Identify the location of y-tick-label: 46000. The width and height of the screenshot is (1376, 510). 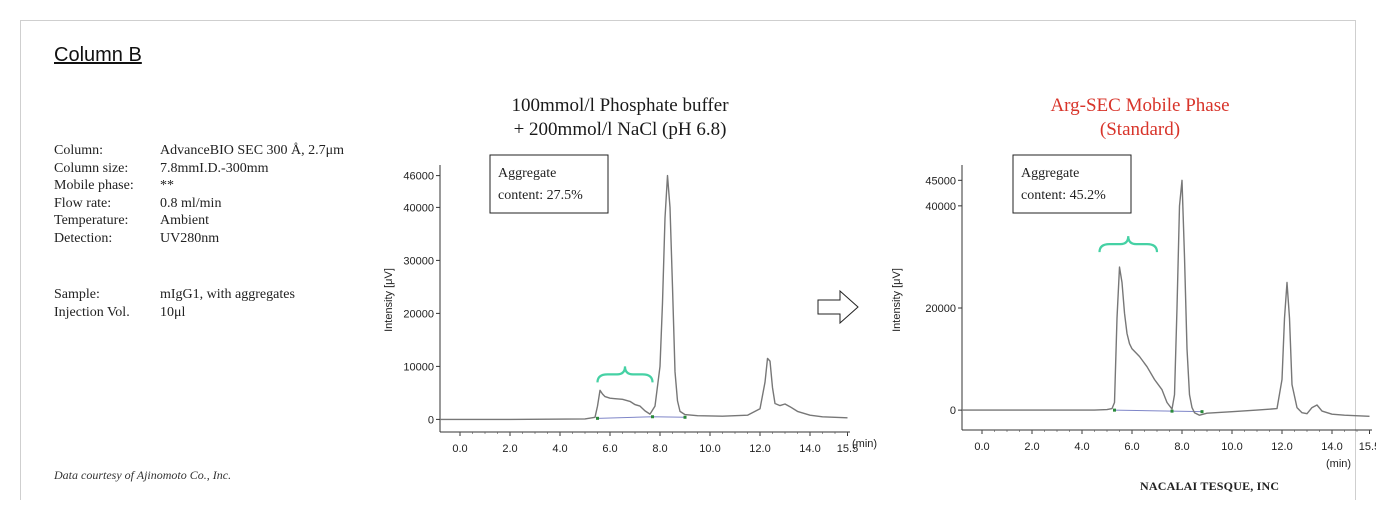
(418, 177).